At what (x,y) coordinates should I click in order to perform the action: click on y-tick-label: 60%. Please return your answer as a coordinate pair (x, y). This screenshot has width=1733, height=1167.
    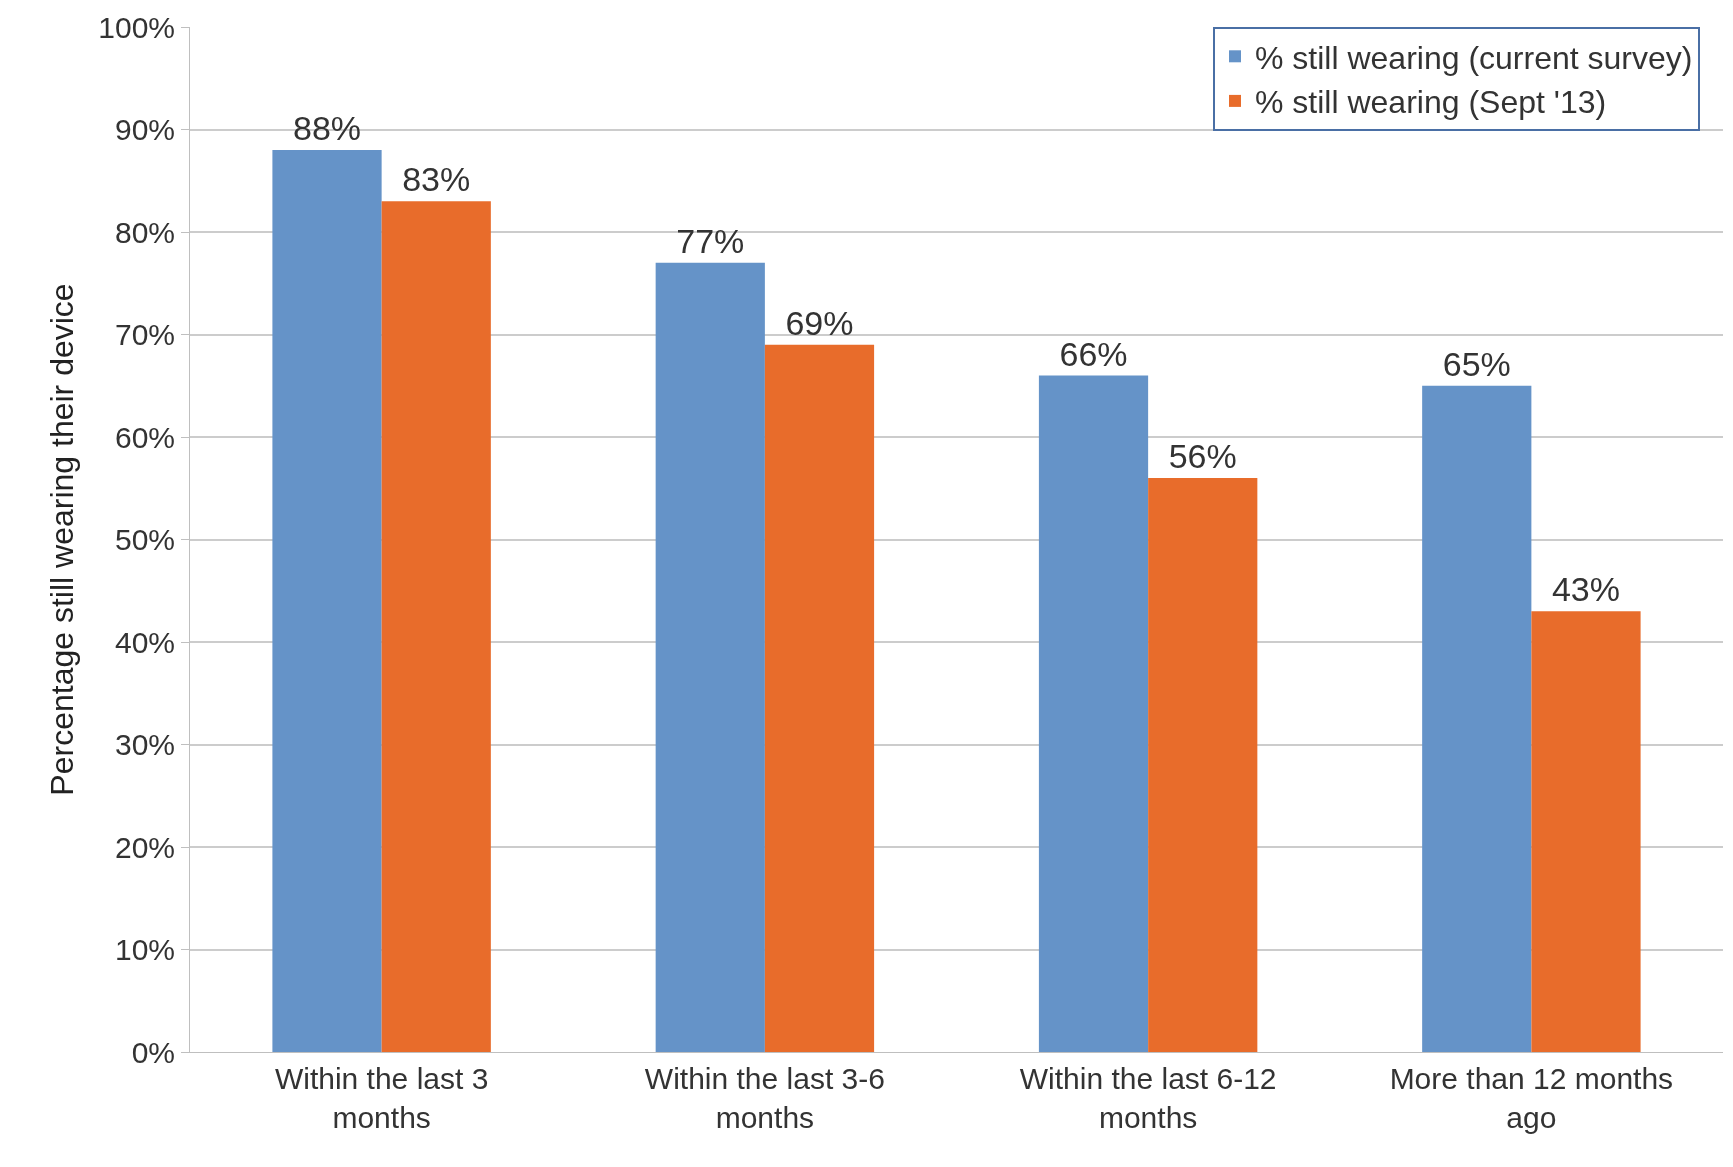
    Looking at the image, I should click on (144, 437).